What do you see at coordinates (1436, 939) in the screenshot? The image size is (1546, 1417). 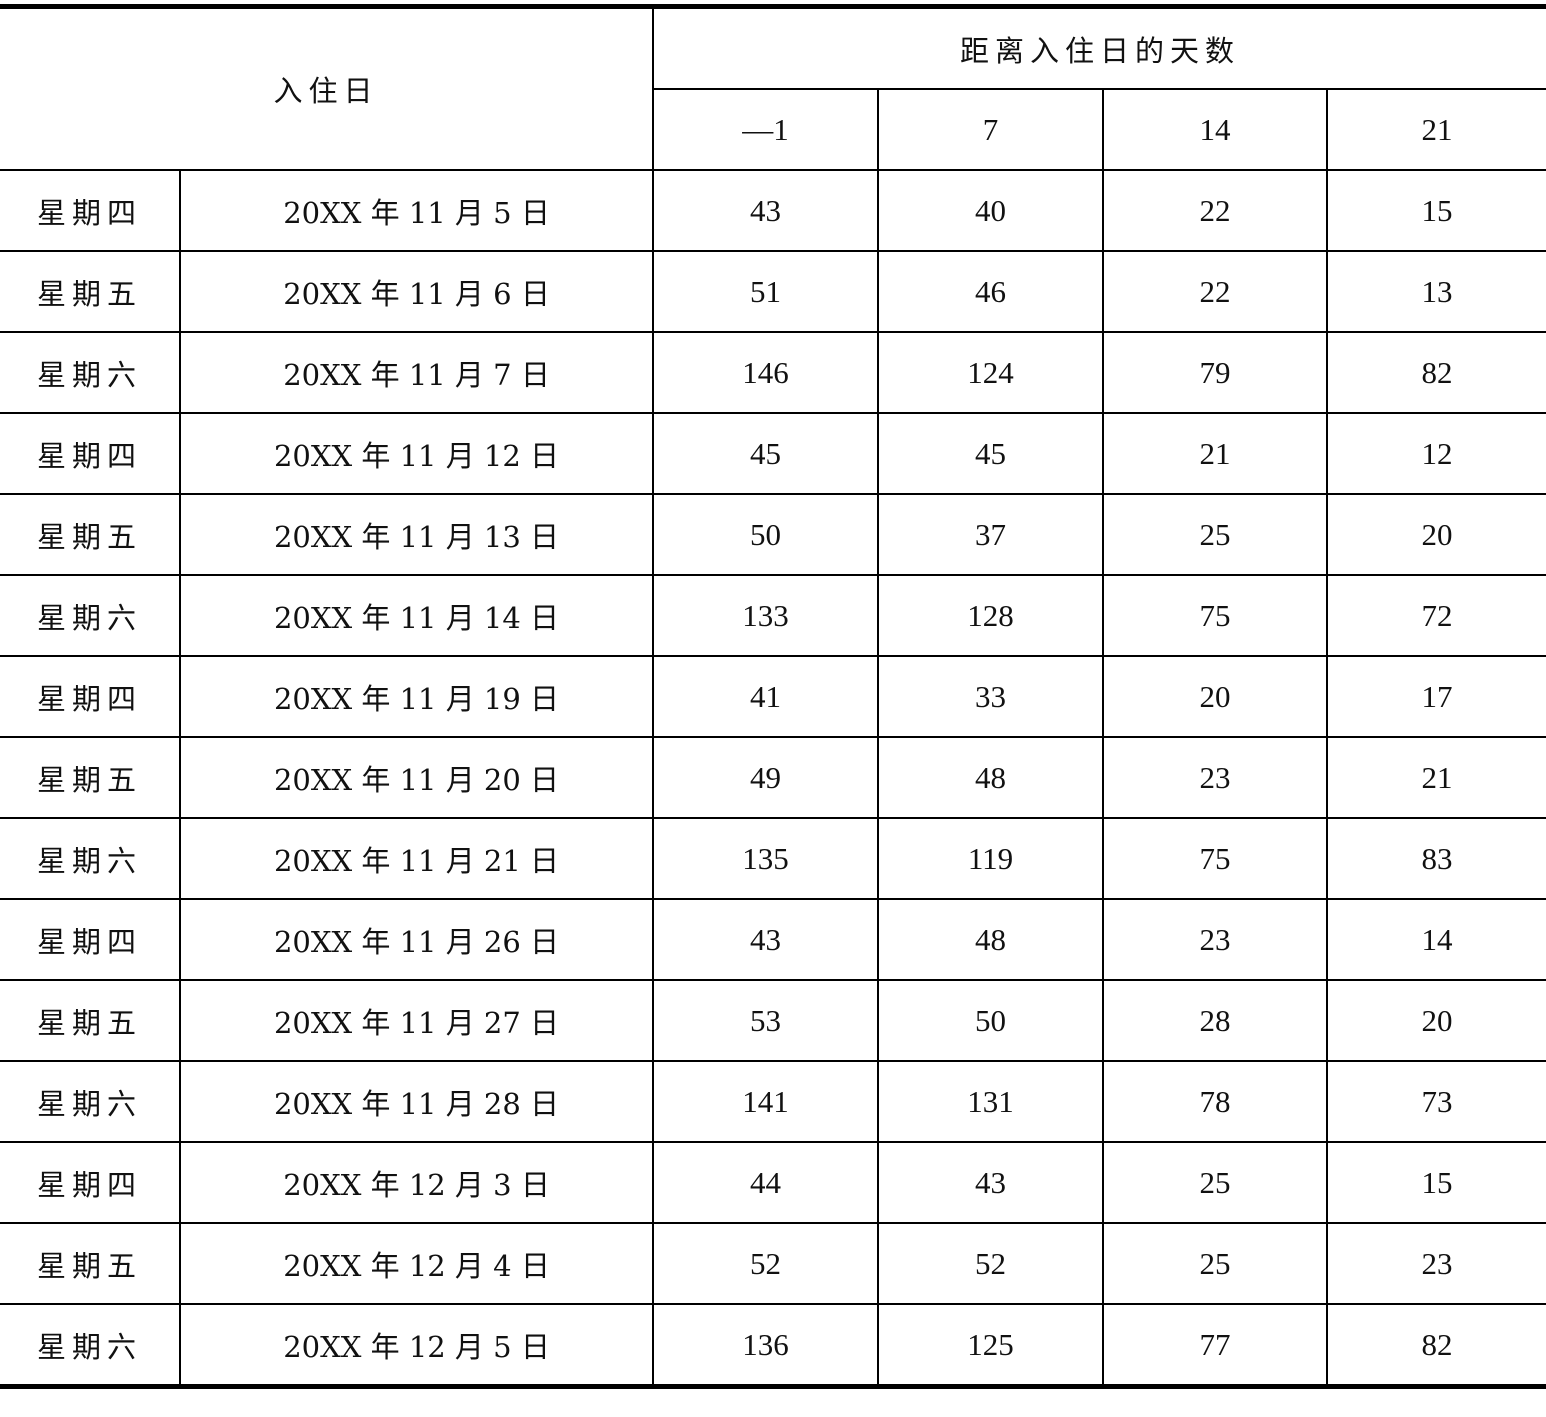 I see `value-cell: 14` at bounding box center [1436, 939].